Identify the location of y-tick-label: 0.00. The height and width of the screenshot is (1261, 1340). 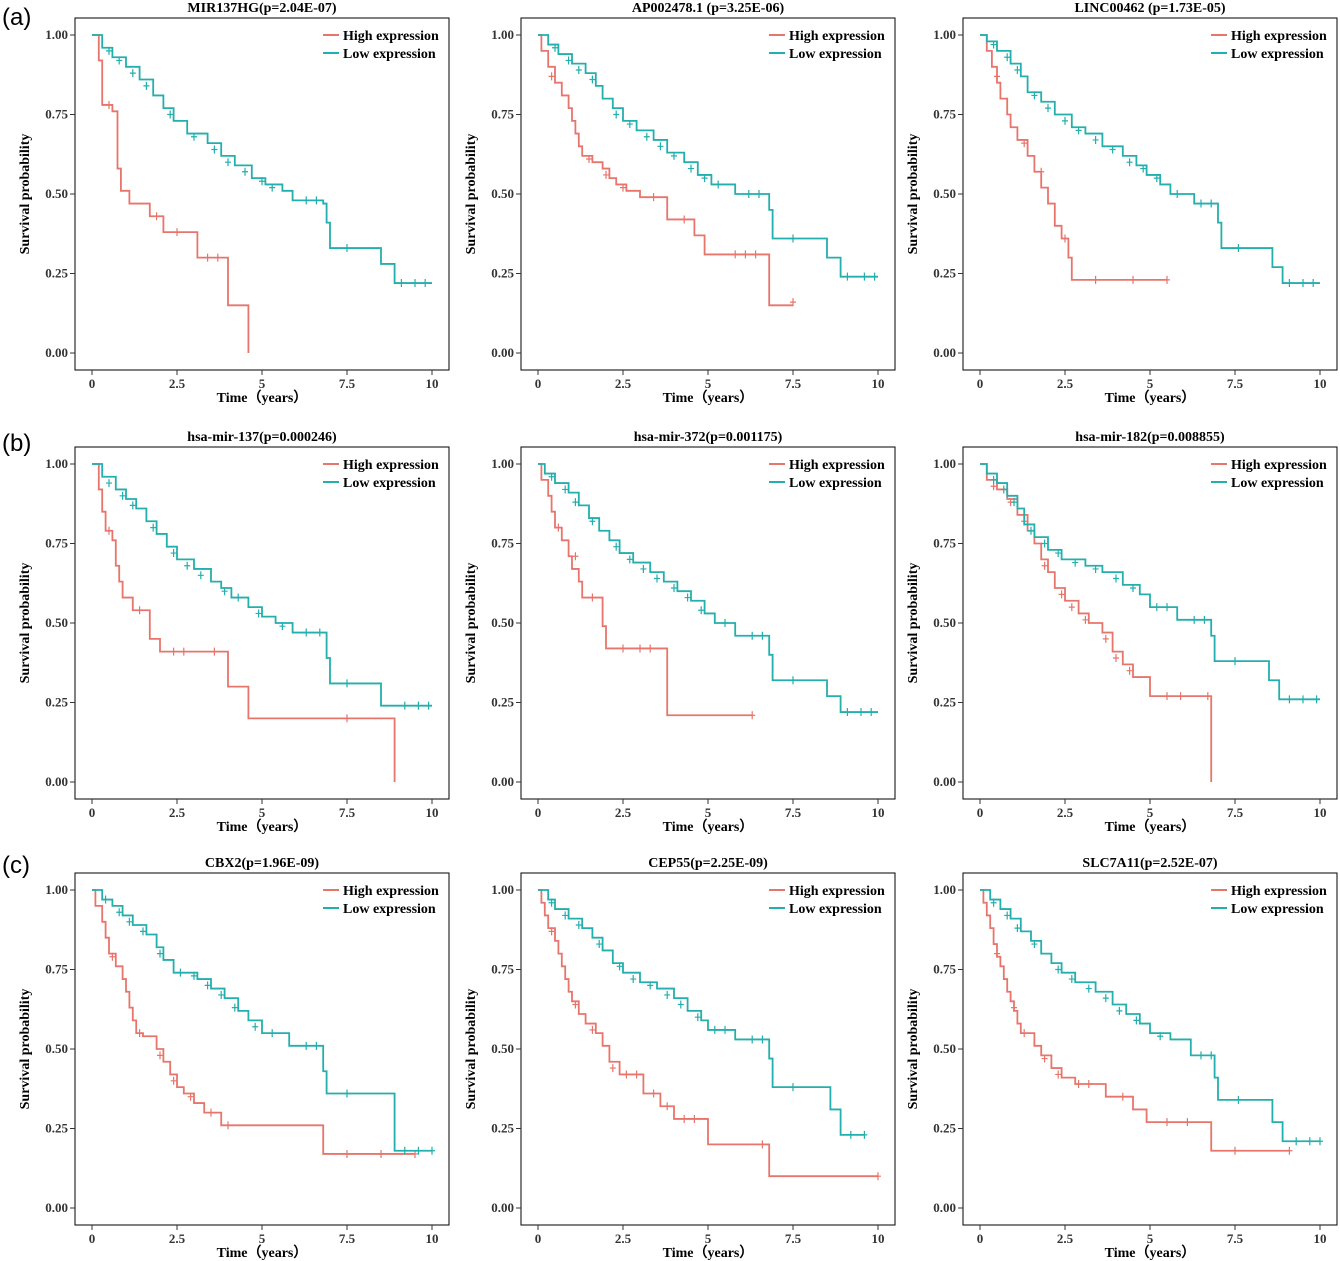
(944, 781).